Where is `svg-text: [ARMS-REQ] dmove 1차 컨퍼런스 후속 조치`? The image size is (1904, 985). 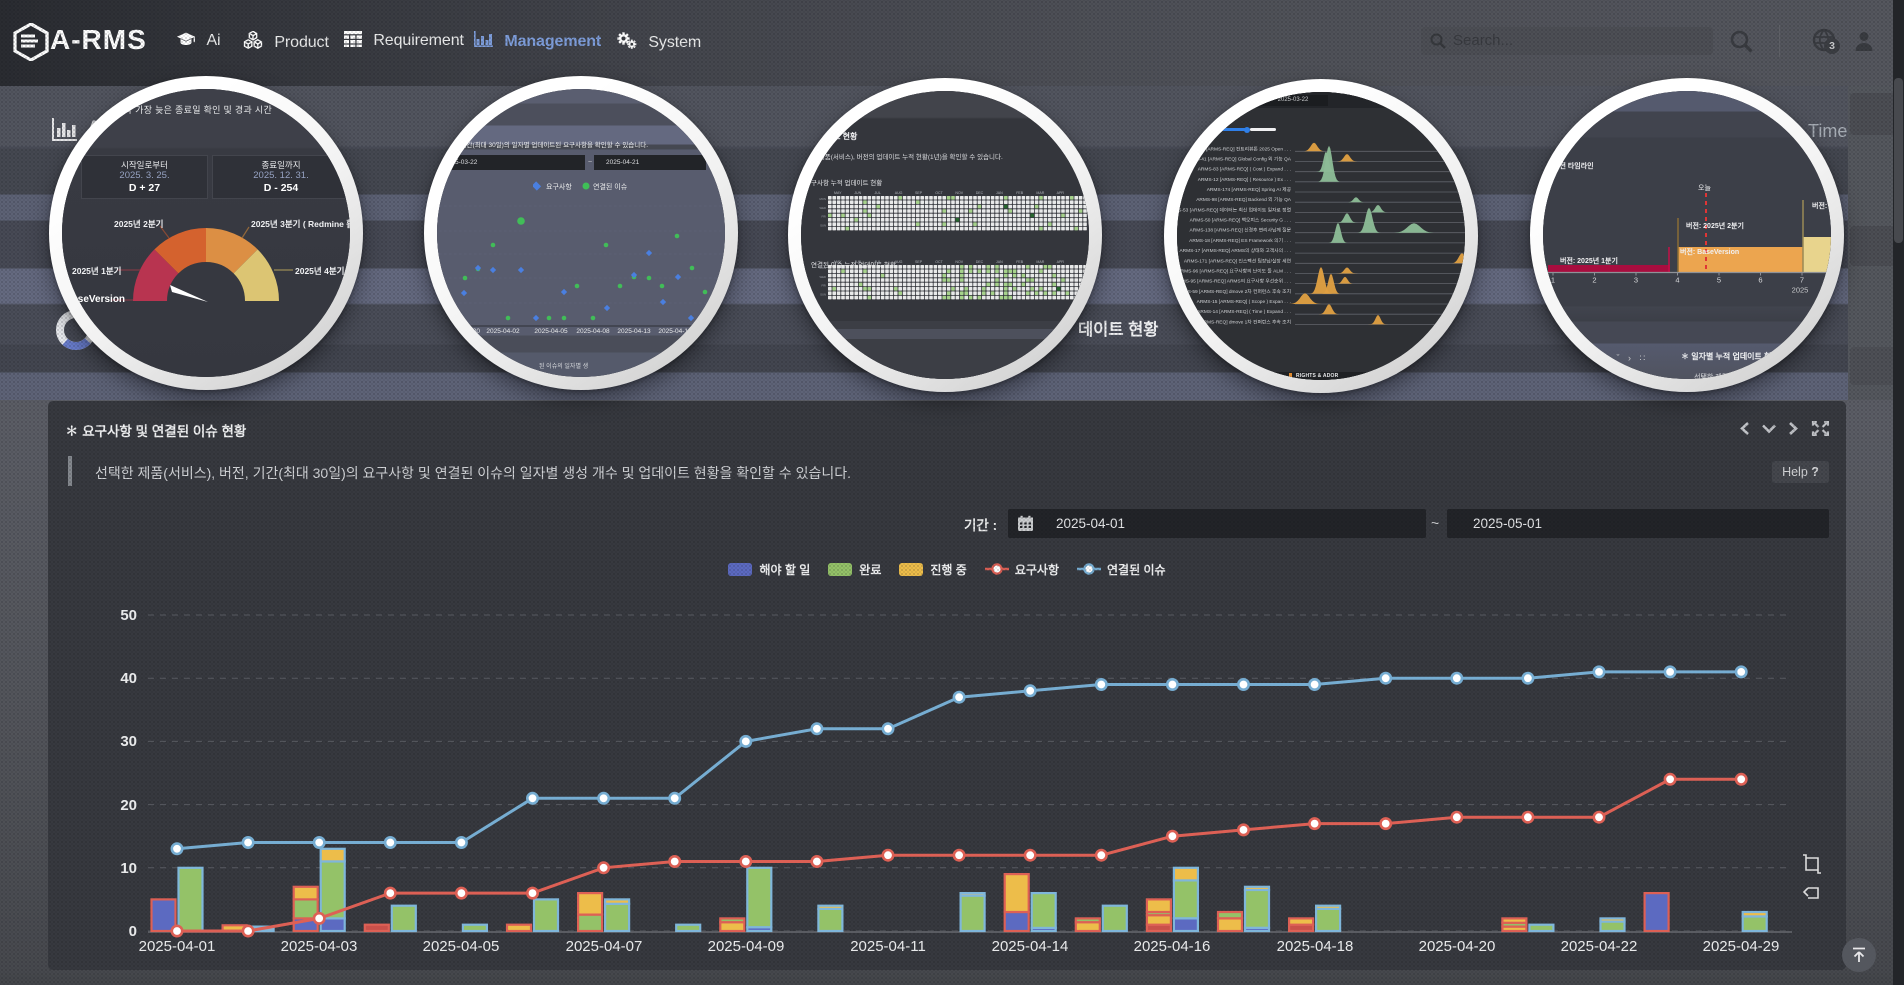 svg-text: [ARMS-REQ] dmove 1차 컨퍼런스 후속 조치 is located at coordinates (1245, 321).